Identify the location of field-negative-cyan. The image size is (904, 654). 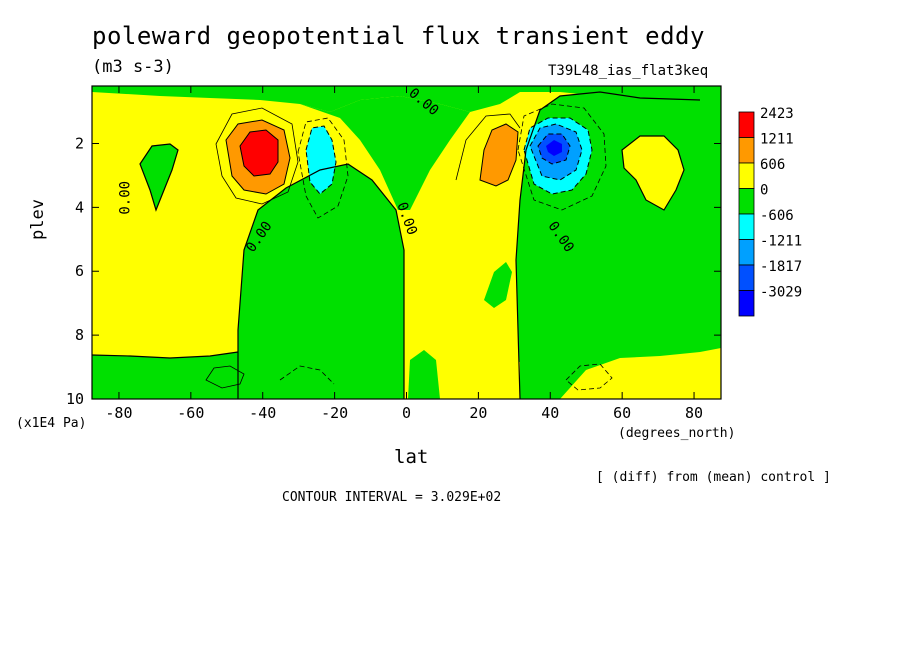
(321, 160).